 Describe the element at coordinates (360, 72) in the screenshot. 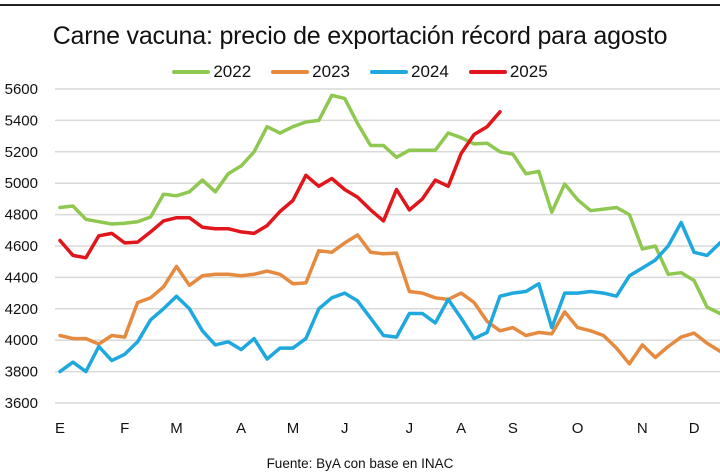

I see `legend: 2022 2023 2024 2025` at that location.